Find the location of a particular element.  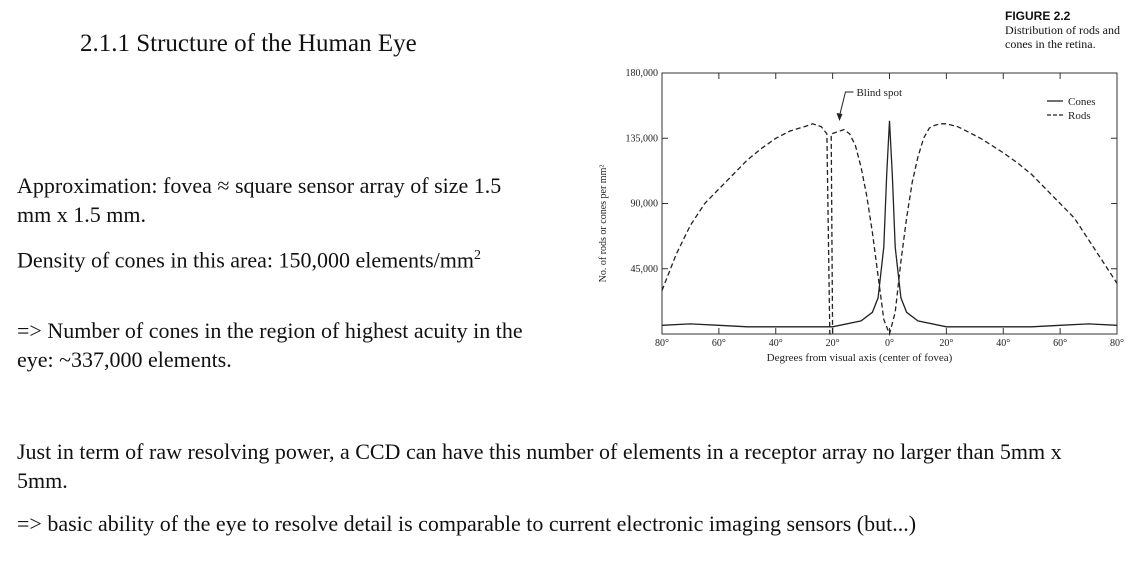

cone-density-unit-exponent: 2 is located at coordinates (478, 255).